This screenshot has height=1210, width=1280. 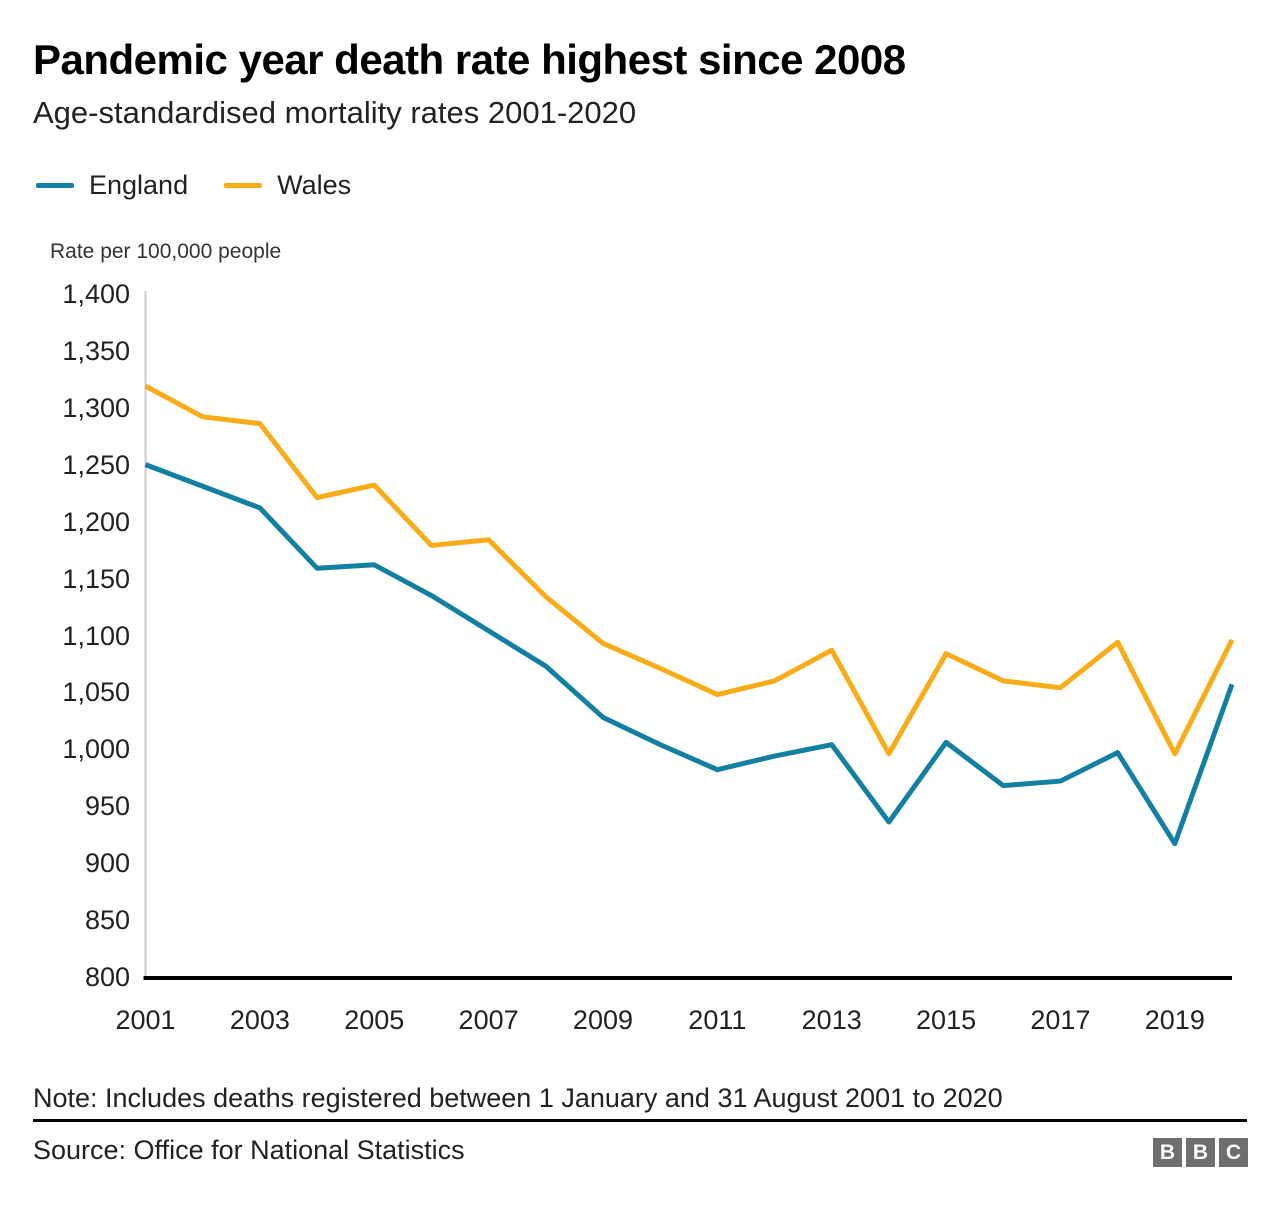 I want to click on england-line-swatch, so click(x=55, y=185).